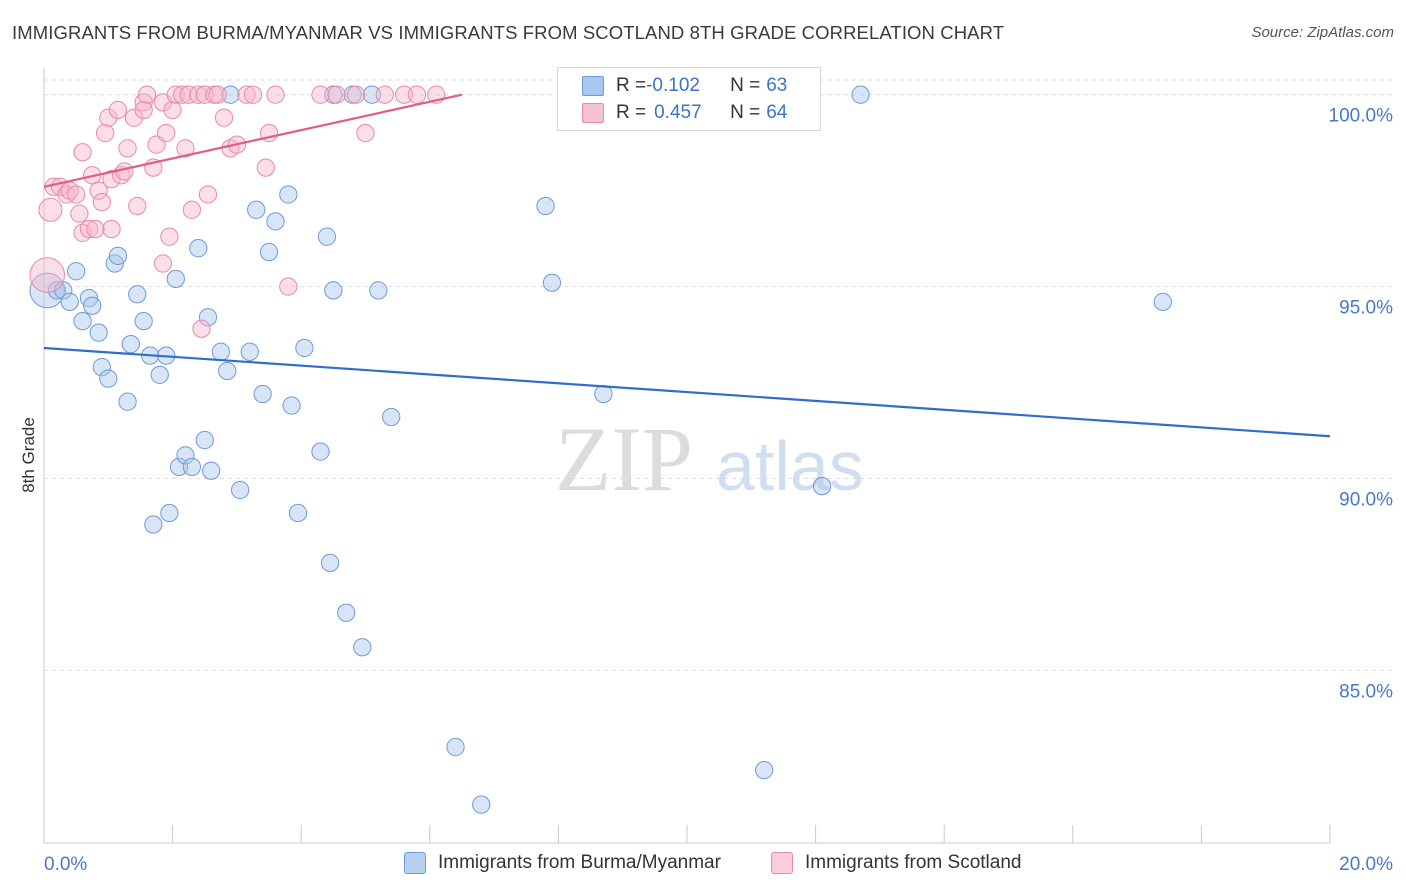 This screenshot has height=892, width=1406. What do you see at coordinates (709, 459) in the screenshot?
I see `watermark: ZIP atlas` at bounding box center [709, 459].